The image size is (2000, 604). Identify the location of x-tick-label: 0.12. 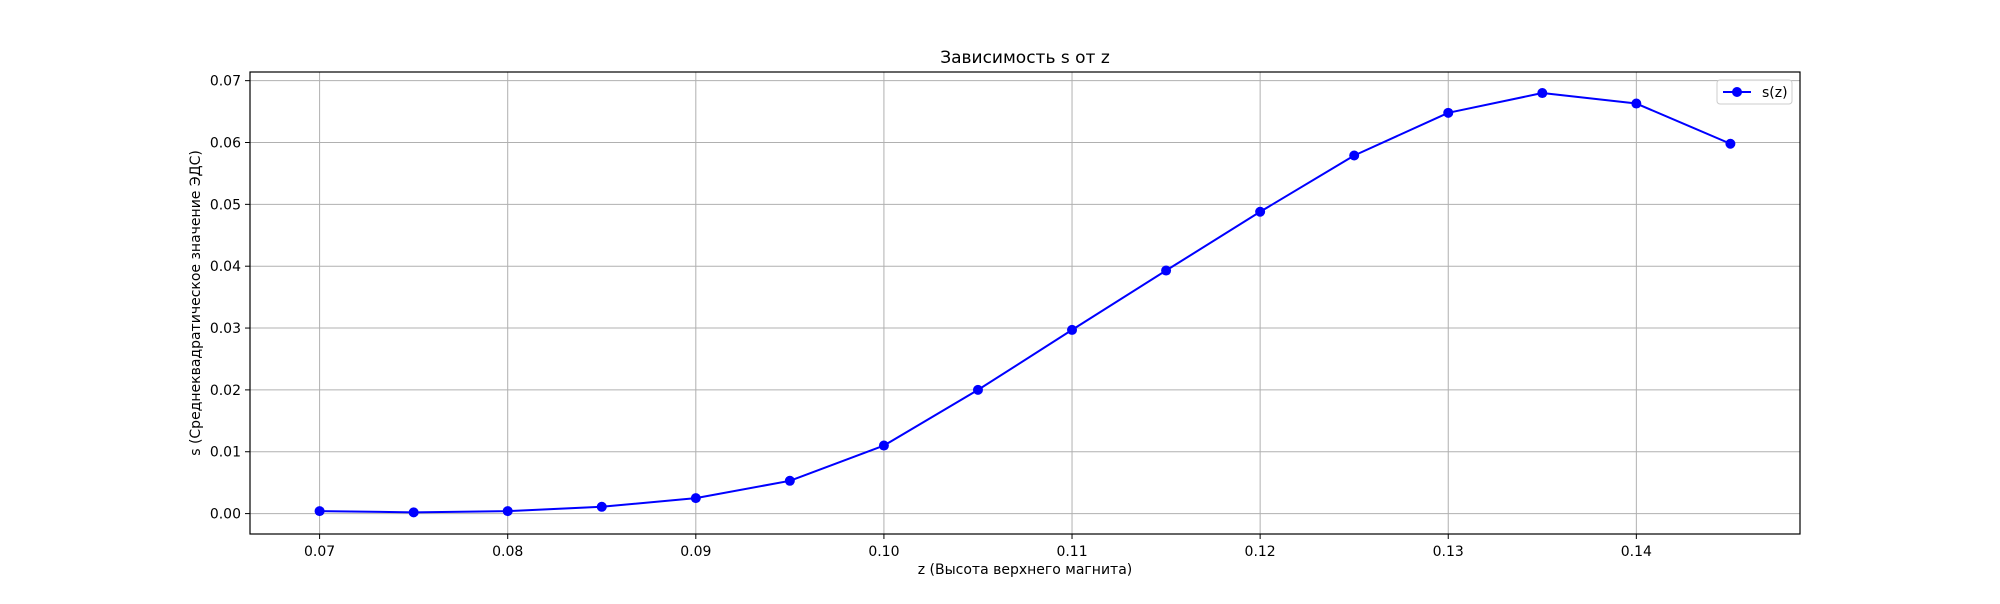
(1260, 552).